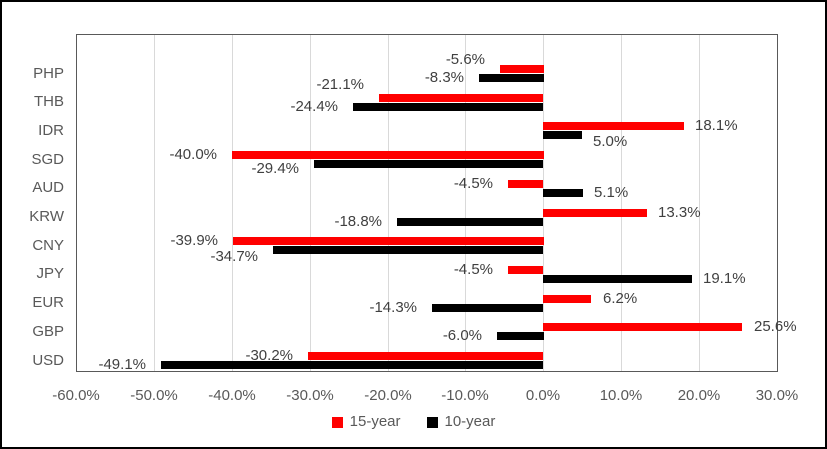 Image resolution: width=827 pixels, height=449 pixels. What do you see at coordinates (352, 365) in the screenshot?
I see `bar-10-year-USD` at bounding box center [352, 365].